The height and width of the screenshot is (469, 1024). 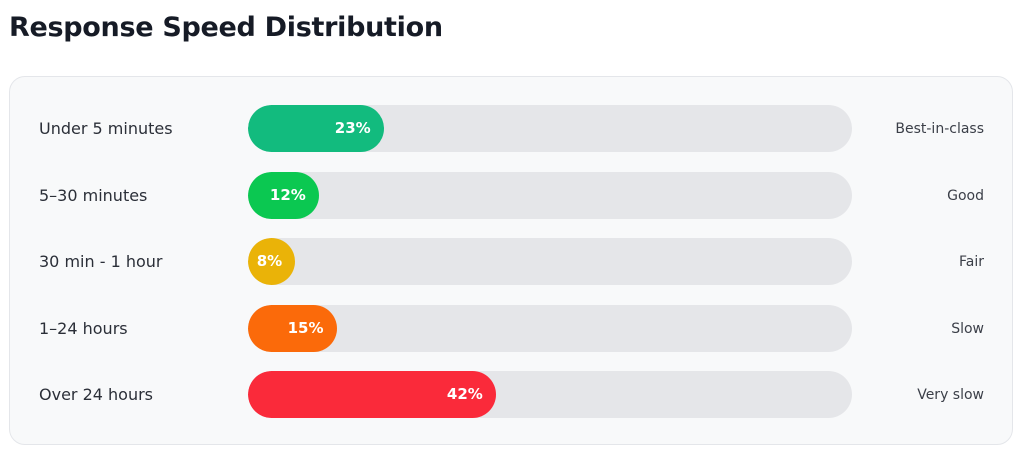 I want to click on bar-track: 23%, so click(x=550, y=128).